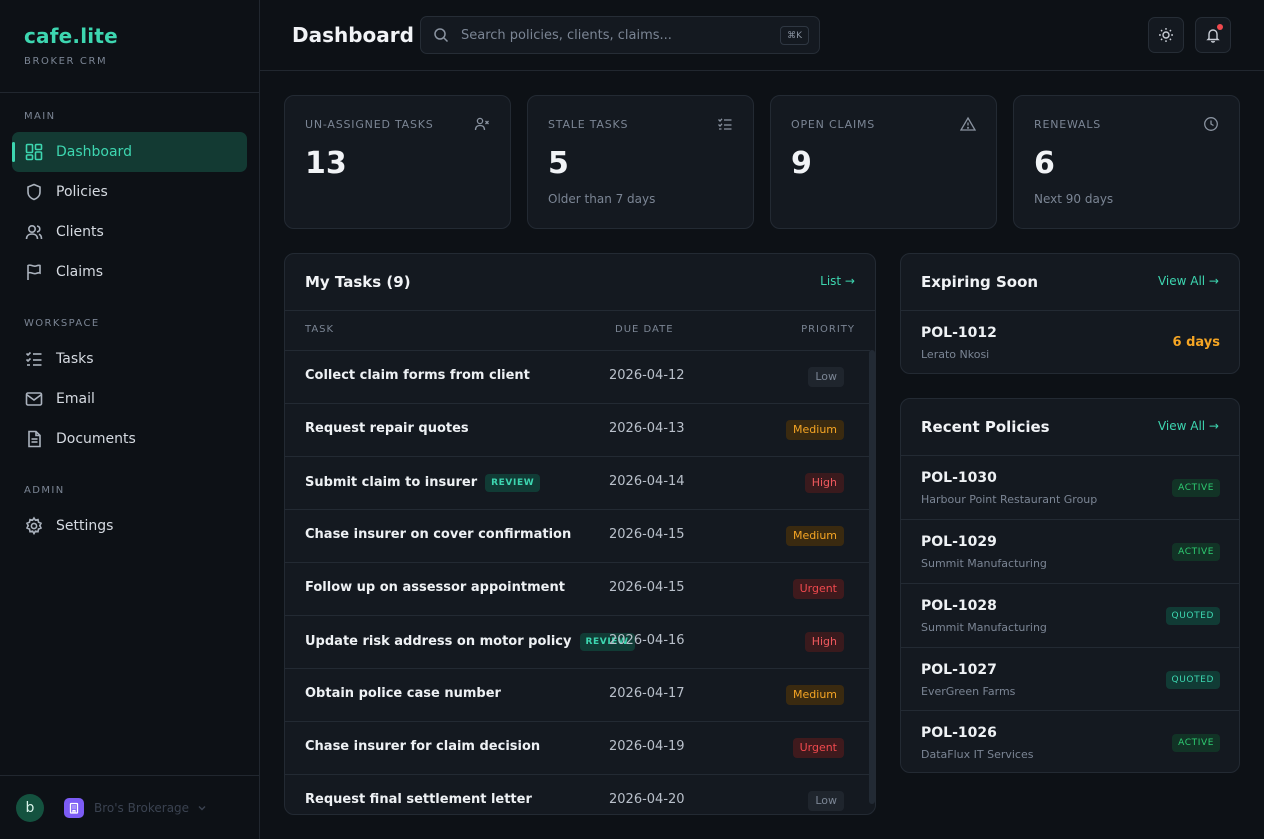 This screenshot has width=1264, height=839. Describe the element at coordinates (647, 640) in the screenshot. I see `task-due-date: 2026-04-16` at that location.